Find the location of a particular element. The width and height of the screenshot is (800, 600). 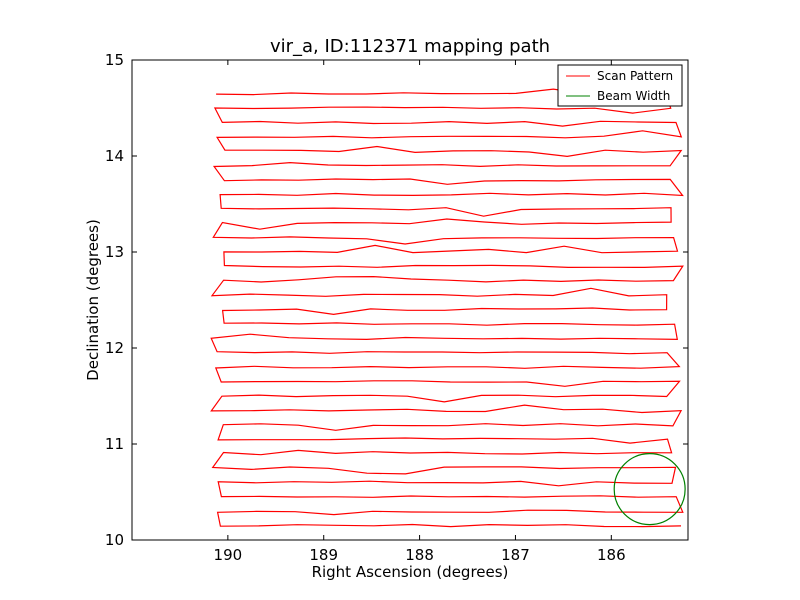

y-tick-label: 14 is located at coordinates (114, 156).